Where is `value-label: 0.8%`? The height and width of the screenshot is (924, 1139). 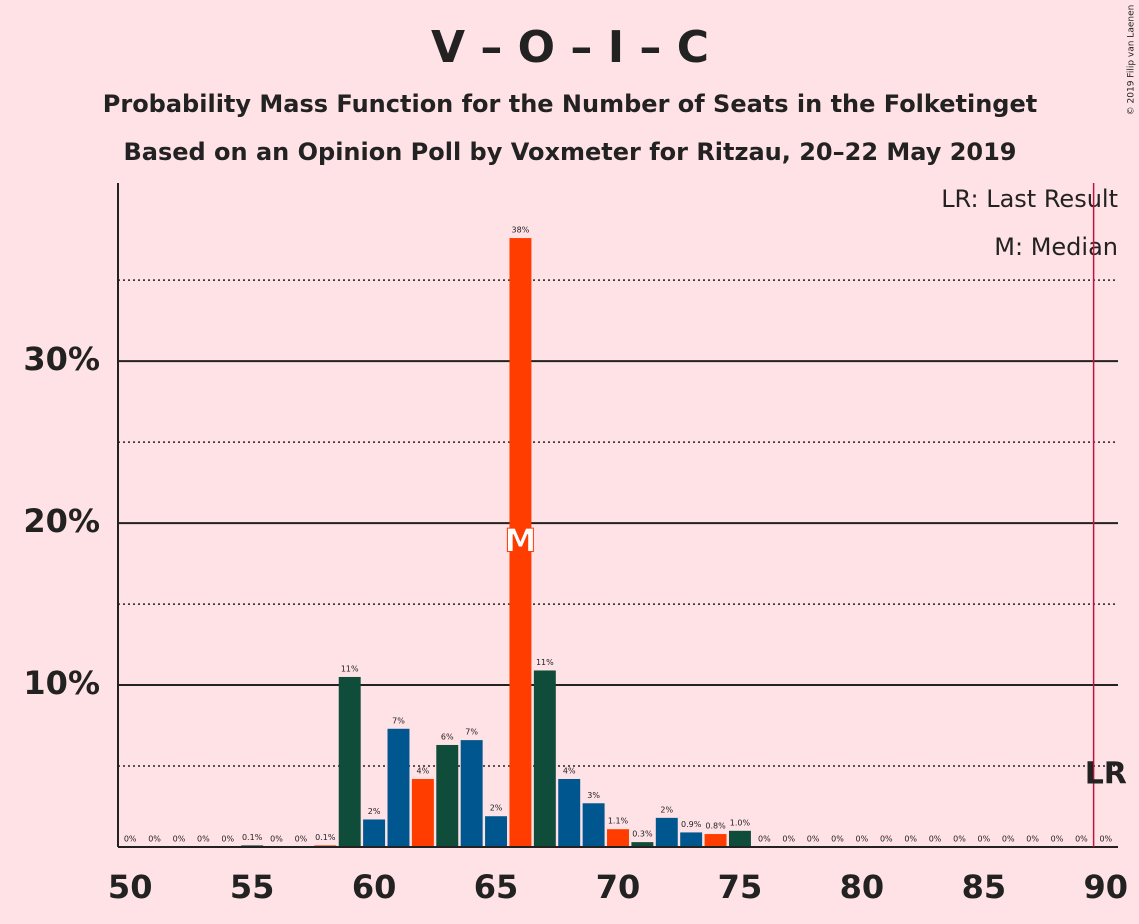 value-label: 0.8% is located at coordinates (715, 826).